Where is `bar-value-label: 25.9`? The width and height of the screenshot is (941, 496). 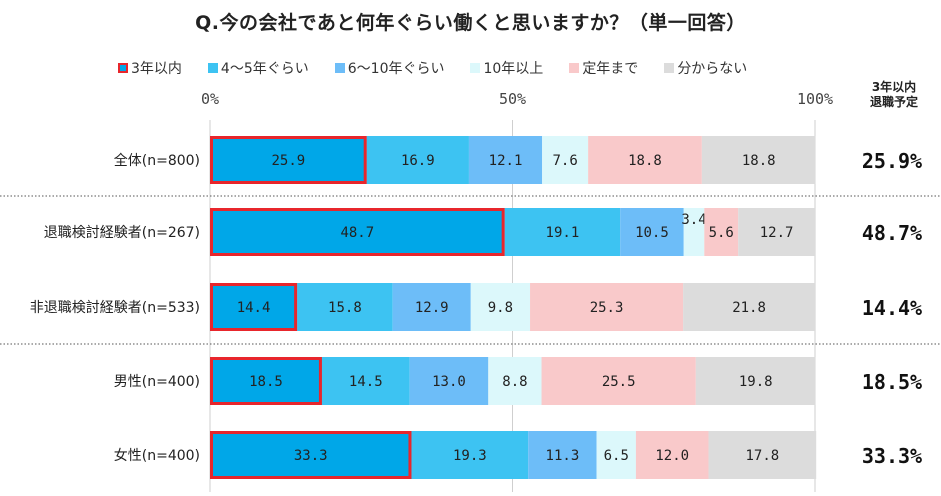
bar-value-label: 25.9 is located at coordinates (288, 161).